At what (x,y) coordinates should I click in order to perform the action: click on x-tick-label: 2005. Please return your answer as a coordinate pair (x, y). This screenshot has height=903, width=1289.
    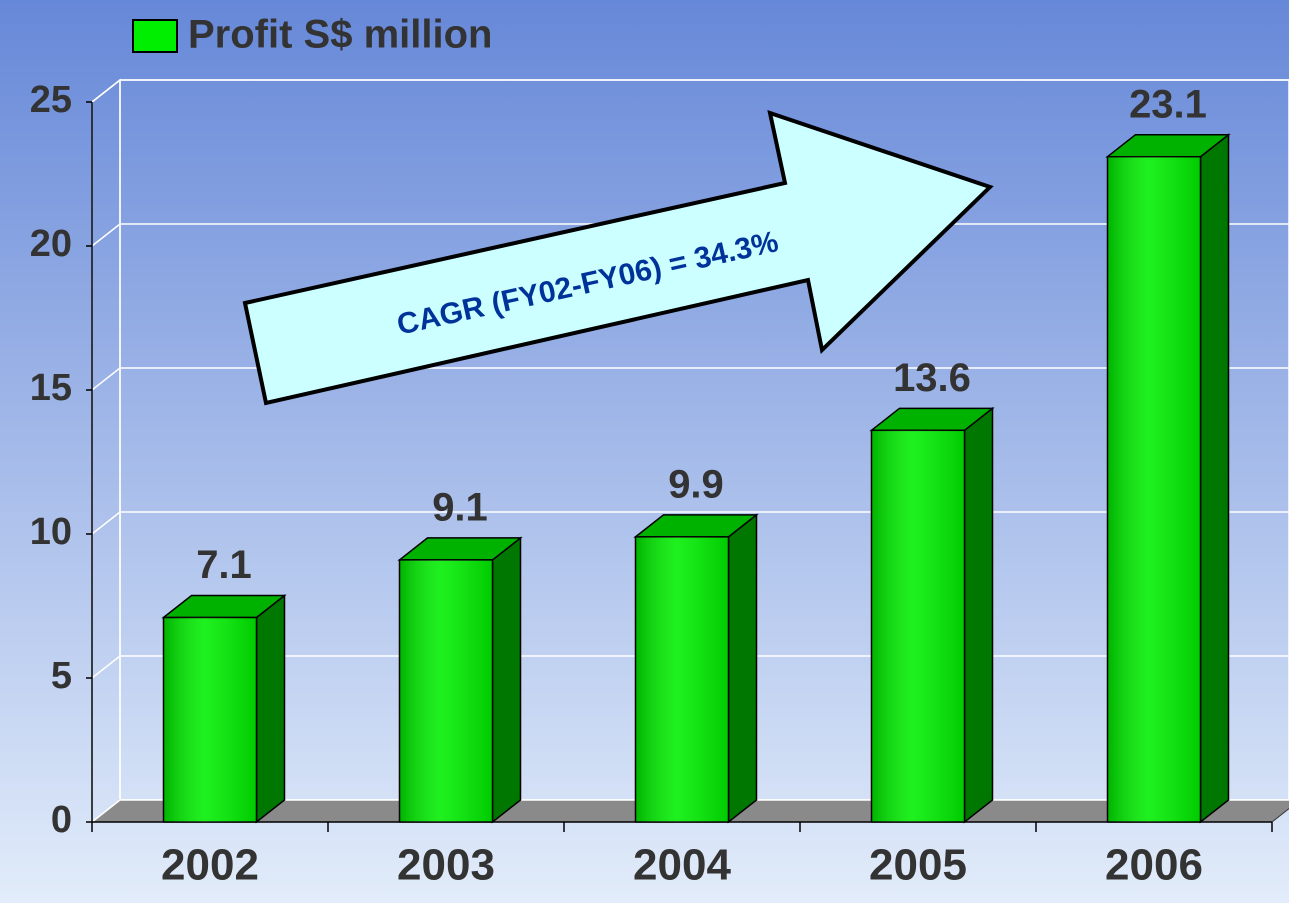
    Looking at the image, I should click on (918, 865).